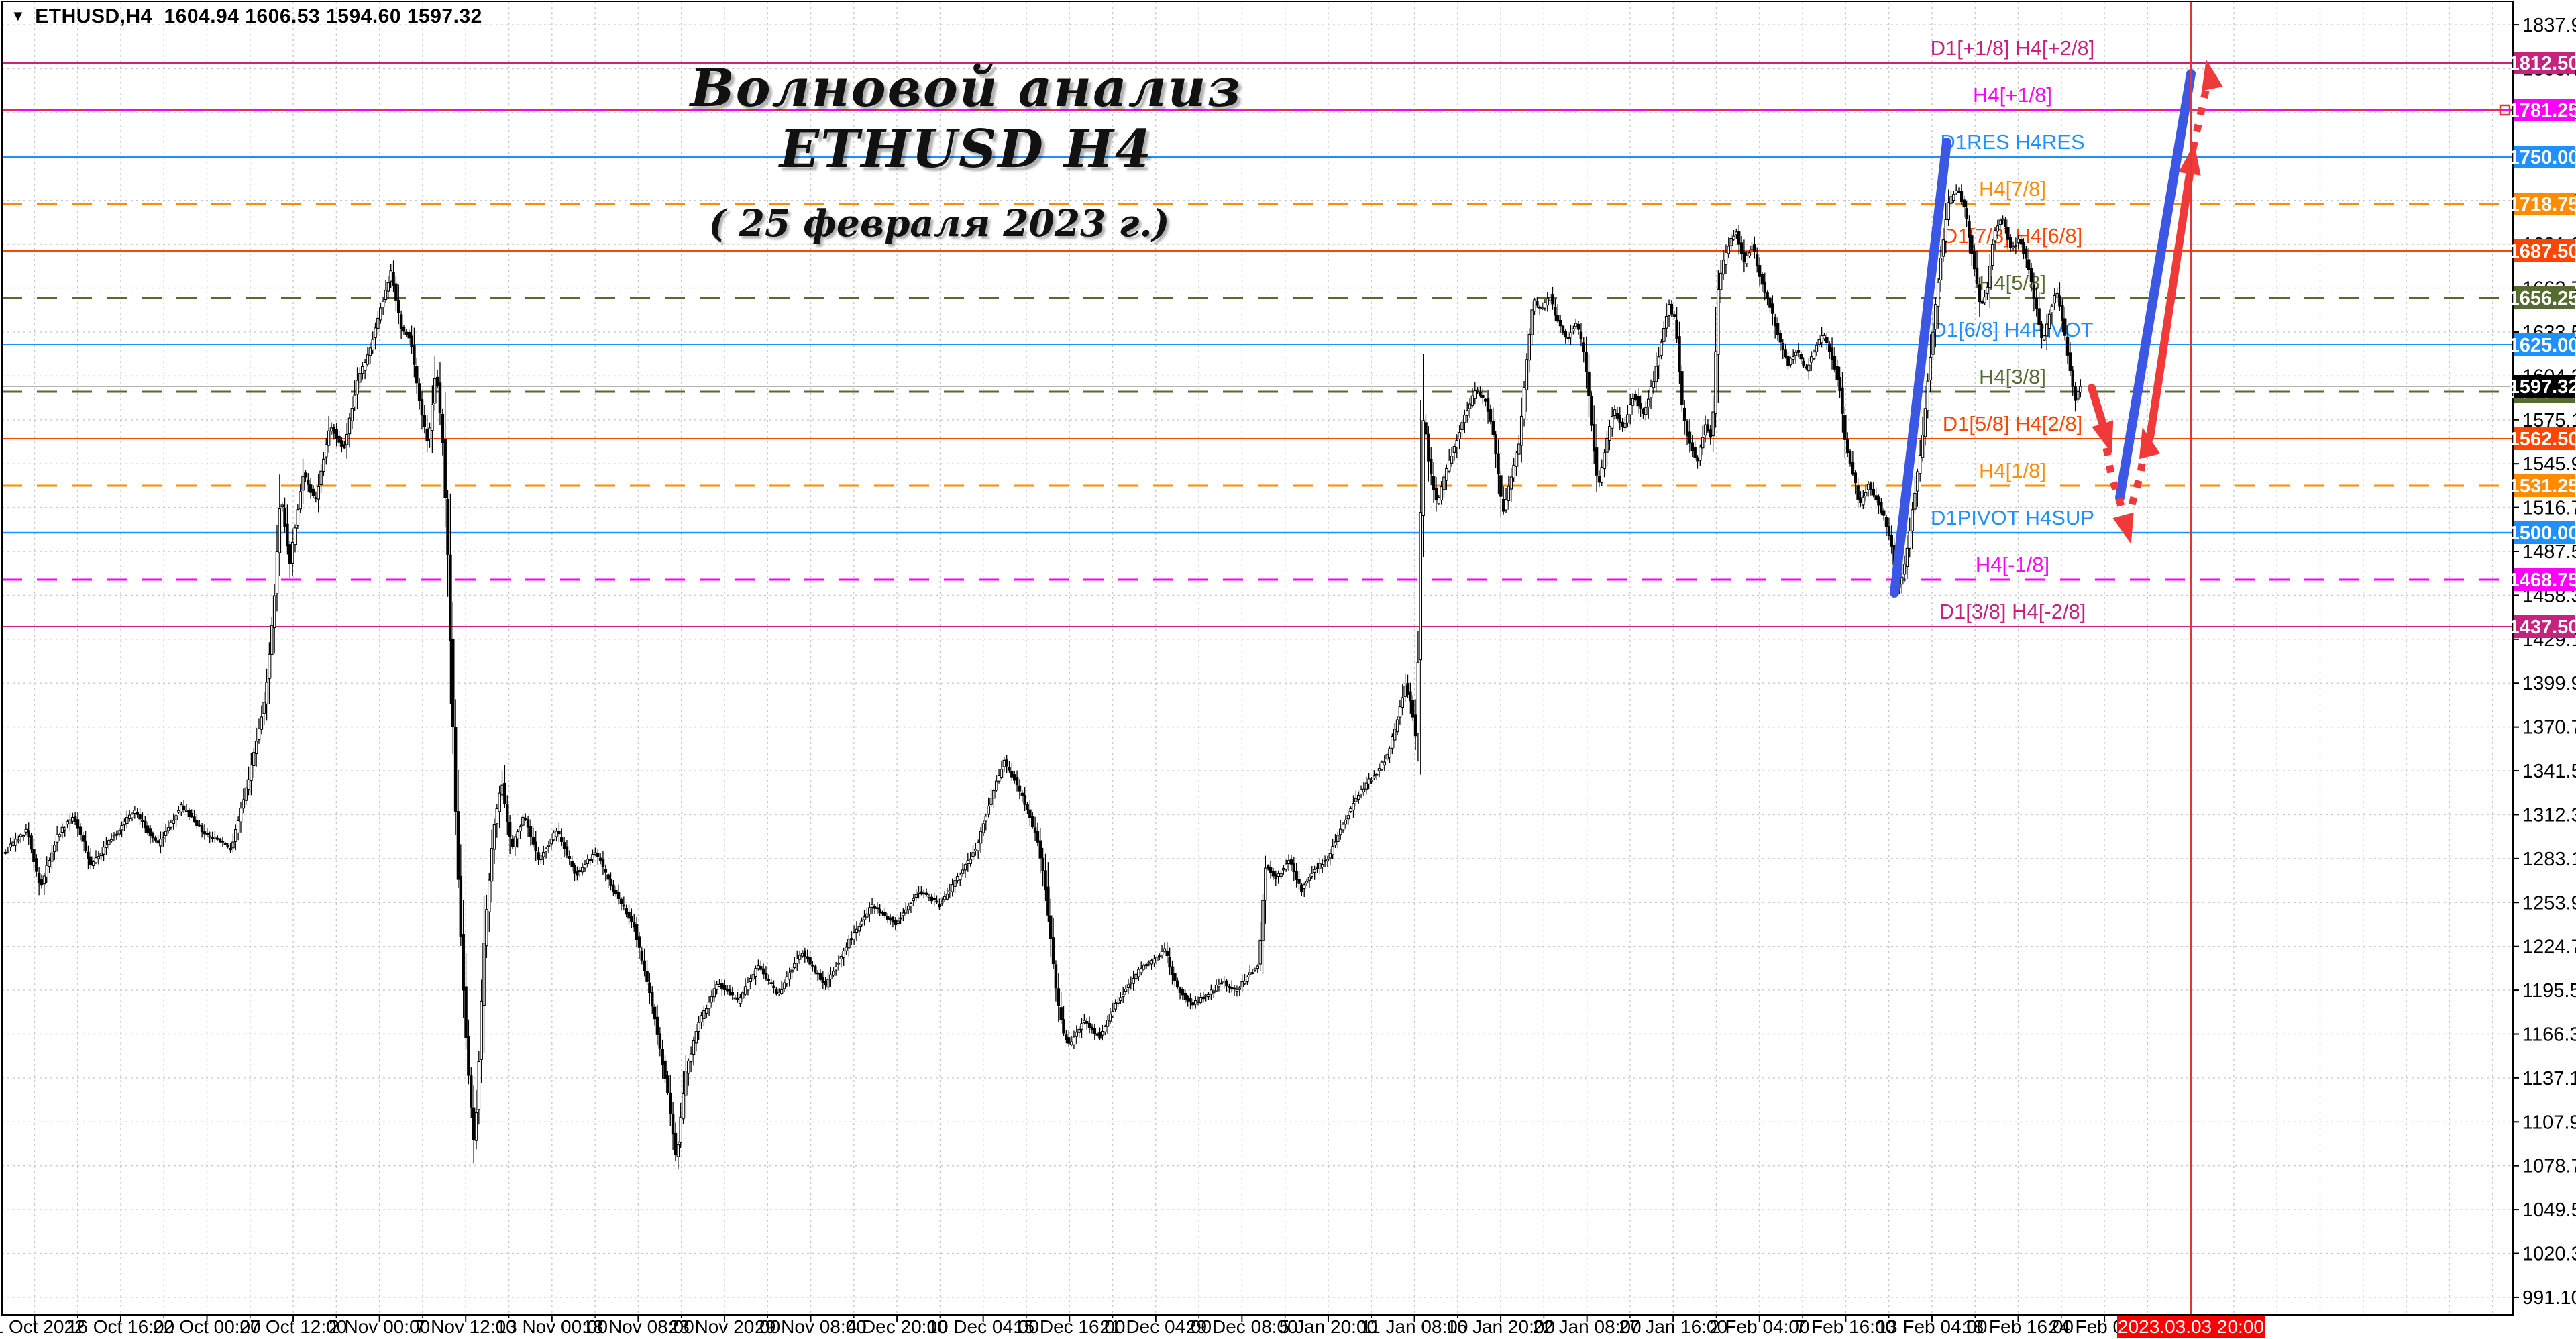 This screenshot has height=1339, width=2576. I want to click on ohlc-low: 1594.60, so click(364, 16).